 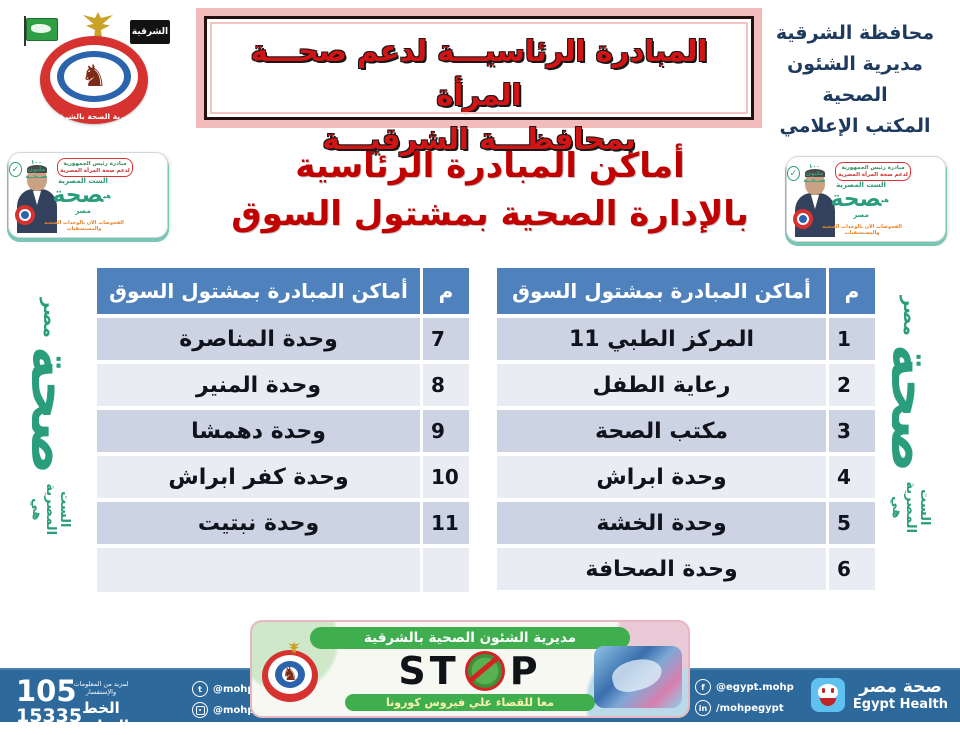 I want to click on row-location: وحدة نبتيت, so click(x=258, y=523).